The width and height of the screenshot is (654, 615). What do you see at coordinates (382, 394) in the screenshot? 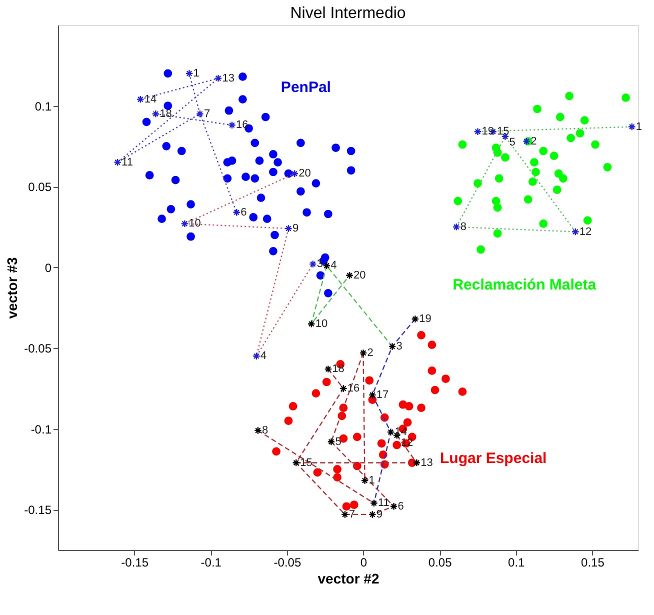
I see `annotation: 17` at bounding box center [382, 394].